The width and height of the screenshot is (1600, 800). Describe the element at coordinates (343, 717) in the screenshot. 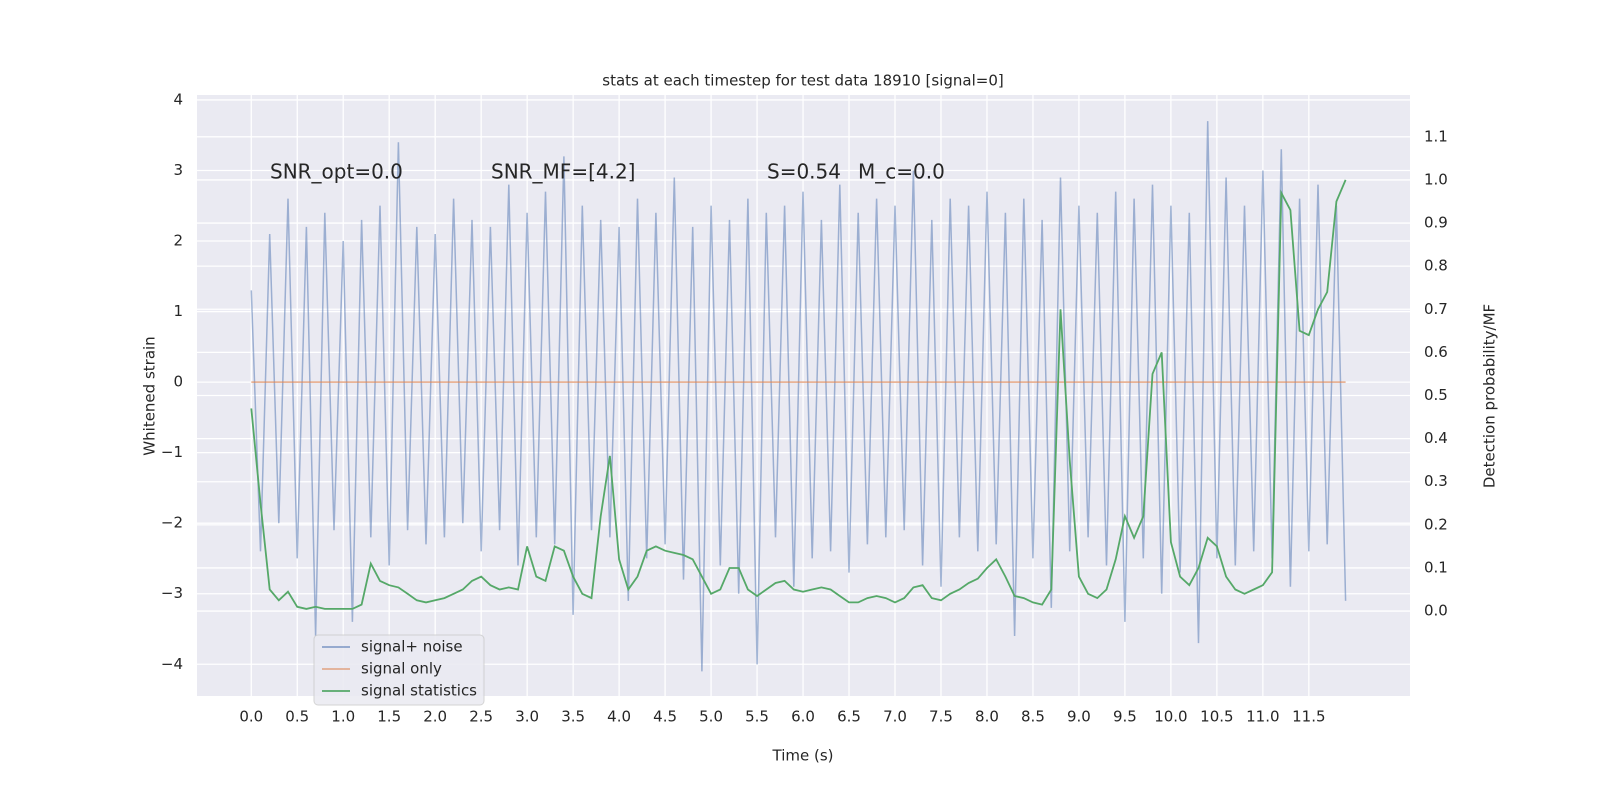

I see `x-tick-label: 1.0` at that location.